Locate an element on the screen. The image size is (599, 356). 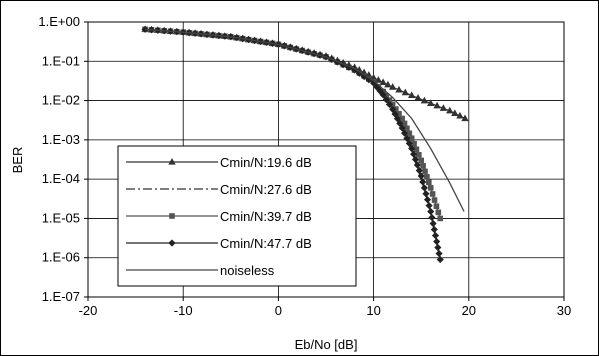
legend-entry: Cmin/N:19.6 dB is located at coordinates (219, 162).